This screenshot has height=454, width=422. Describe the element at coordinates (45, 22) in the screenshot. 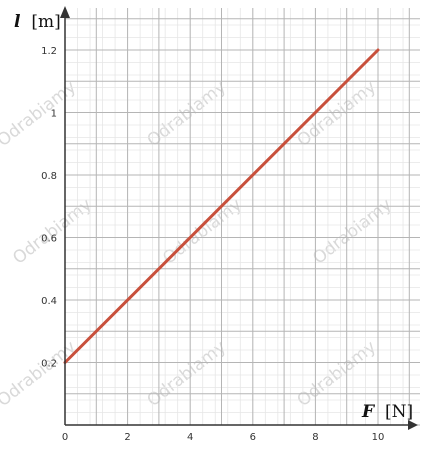

I see `y-axis-unit: [m]` at that location.